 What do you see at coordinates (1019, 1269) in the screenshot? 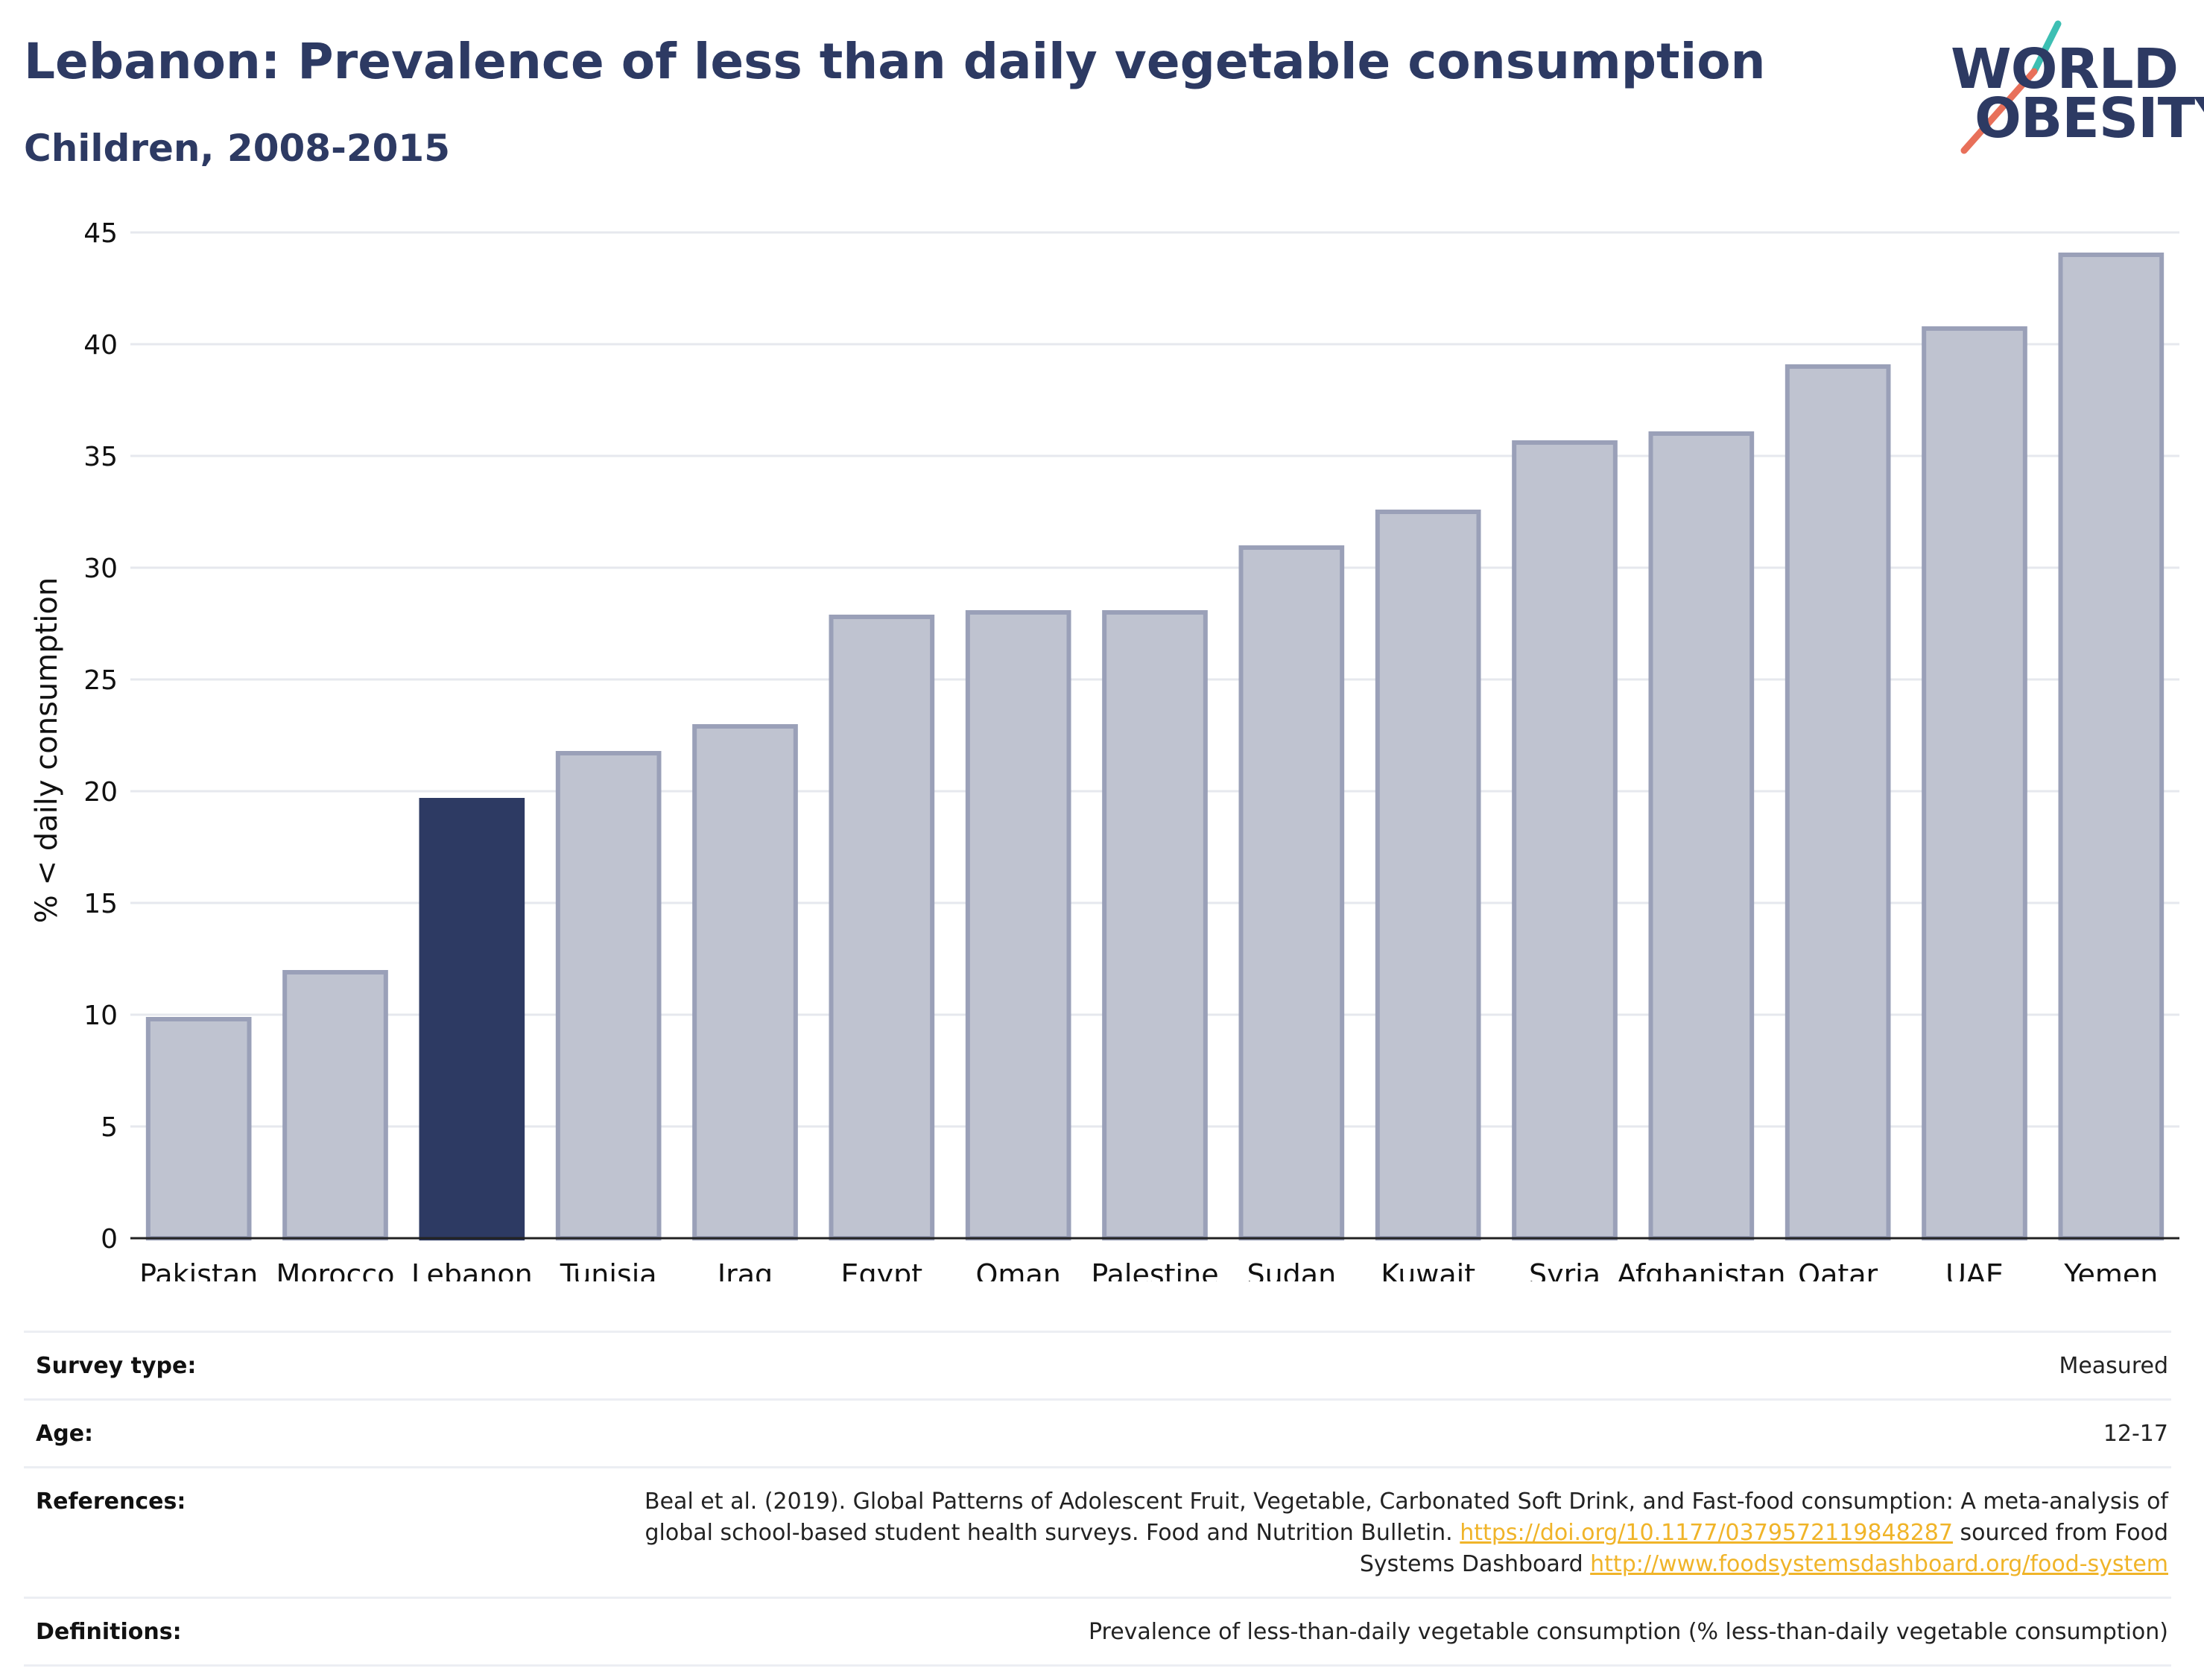
I see `x-tick-label: Oman` at bounding box center [1019, 1269].